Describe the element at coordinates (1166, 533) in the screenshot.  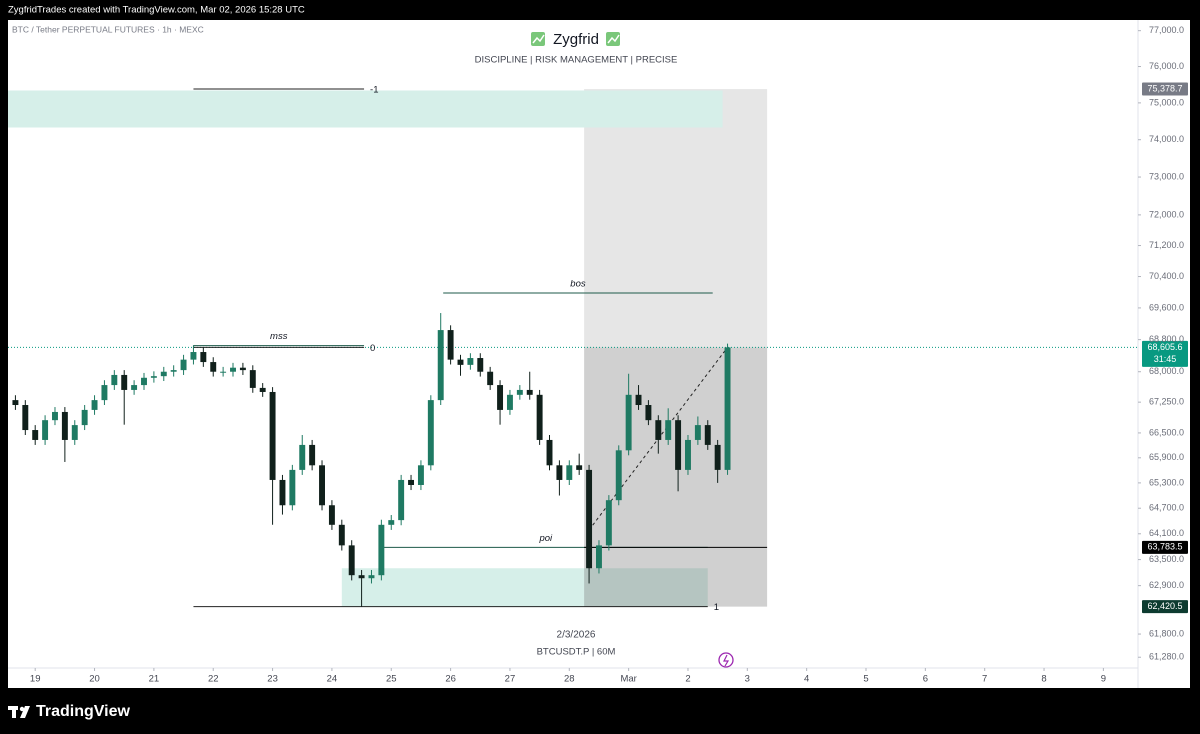
I see `y-tick-label: 64,100.0` at that location.